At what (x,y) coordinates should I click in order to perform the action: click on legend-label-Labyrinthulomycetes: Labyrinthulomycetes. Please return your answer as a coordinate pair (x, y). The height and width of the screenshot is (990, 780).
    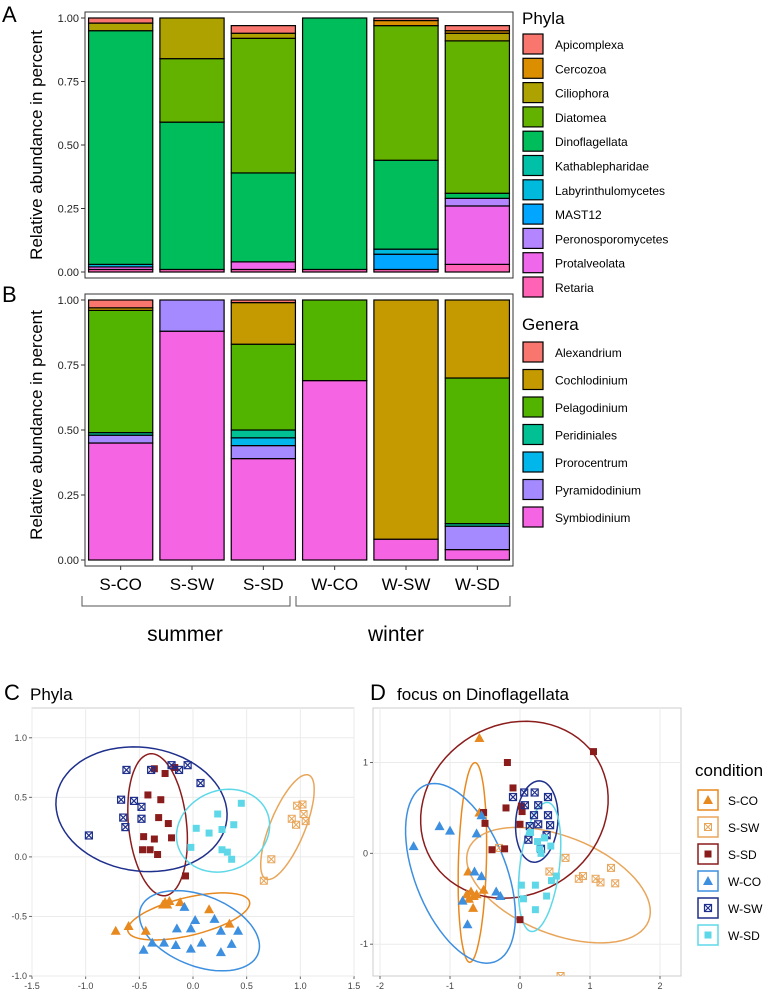
    Looking at the image, I should click on (610, 191).